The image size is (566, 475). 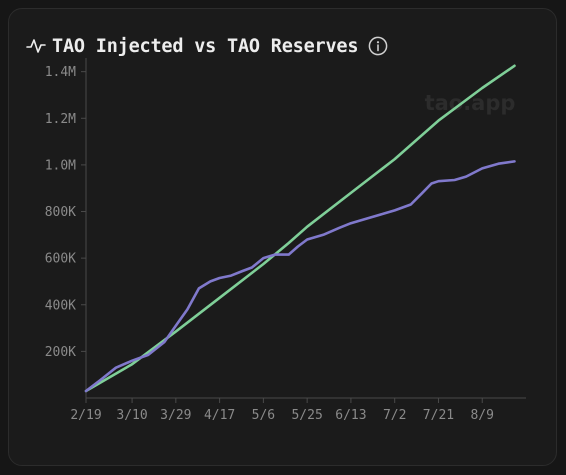 What do you see at coordinates (175, 415) in the screenshot?
I see `x-tick-label: 3/29` at bounding box center [175, 415].